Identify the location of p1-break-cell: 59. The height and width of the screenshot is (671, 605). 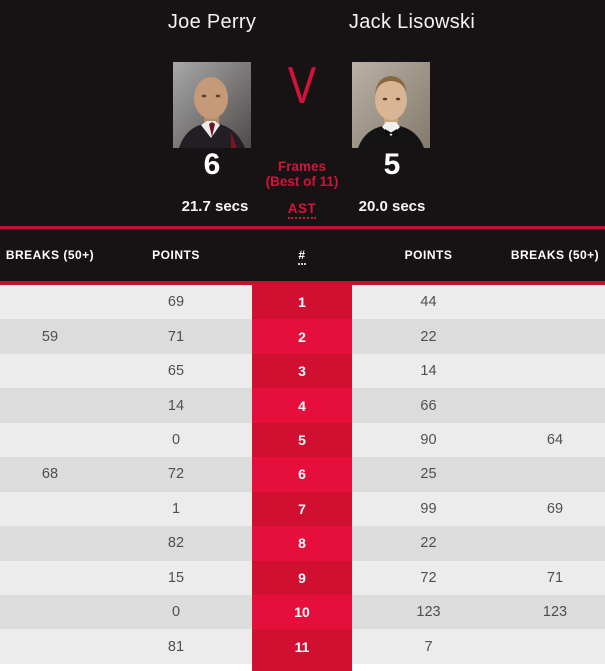
(50, 336).